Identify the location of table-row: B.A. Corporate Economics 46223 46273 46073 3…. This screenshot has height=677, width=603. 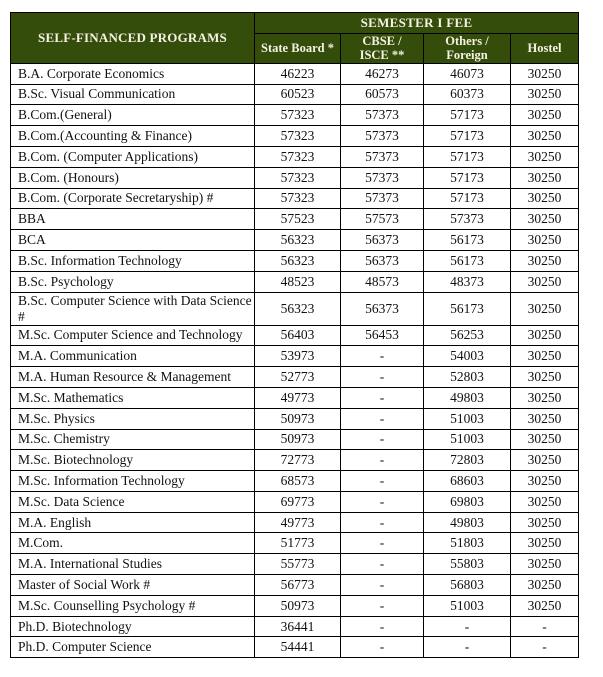
(295, 73).